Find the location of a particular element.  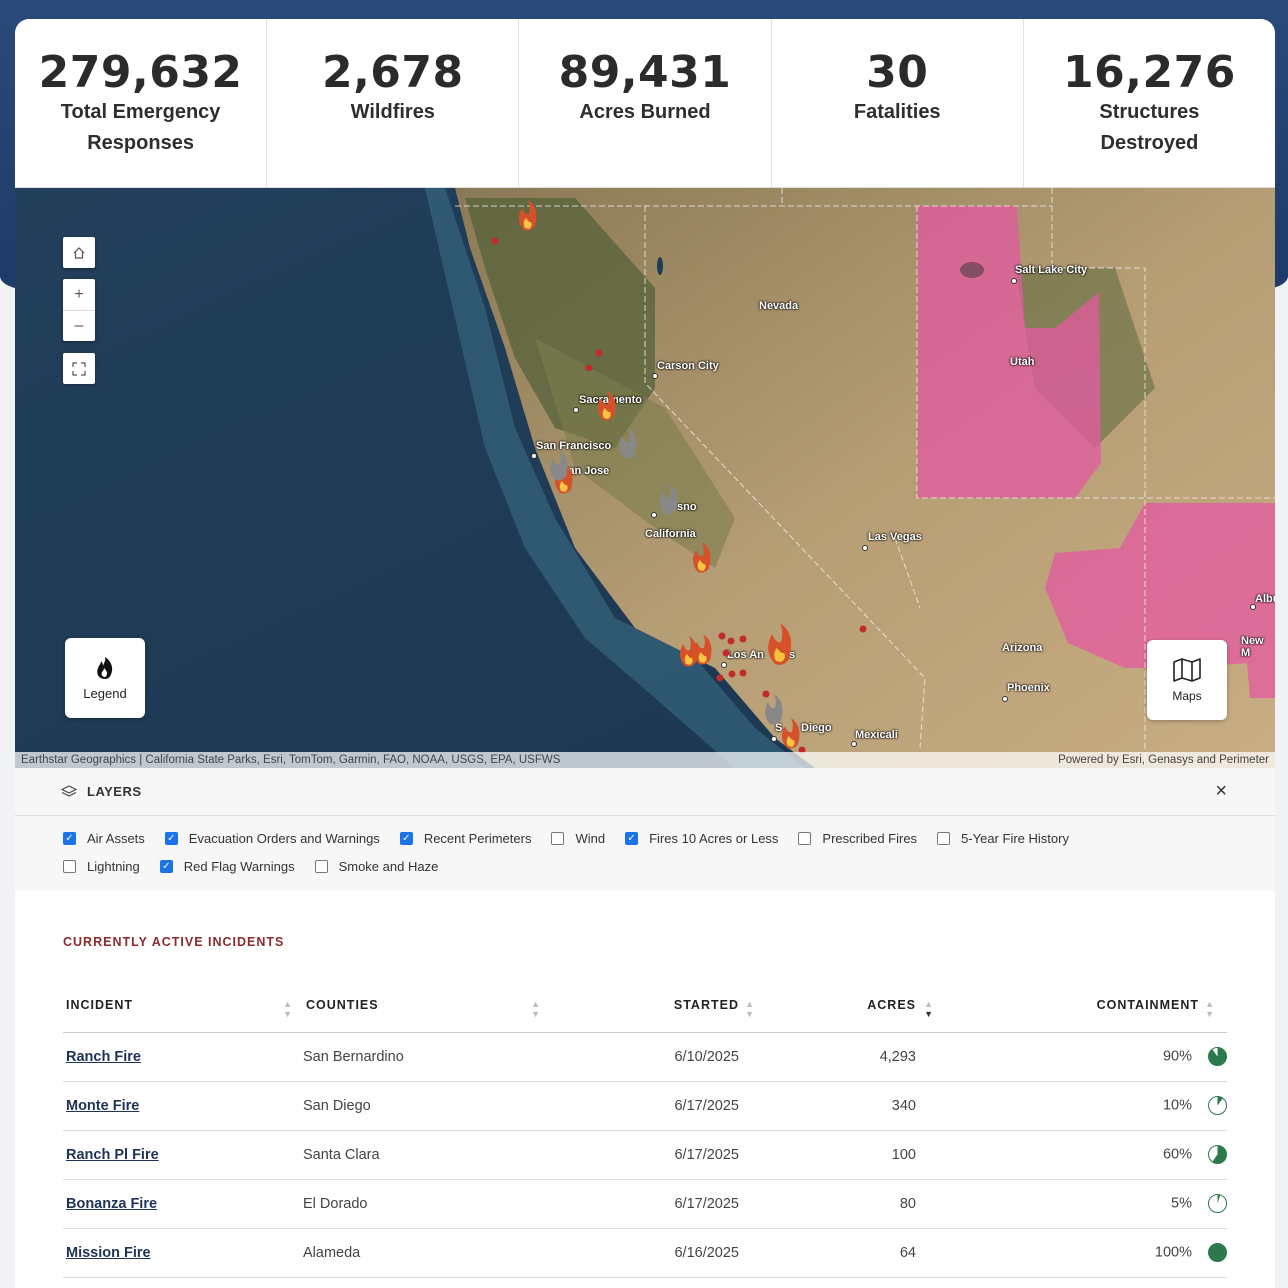

table-row: Mission Fire Alameda 6/16/2025 64 100% is located at coordinates (645, 1253).